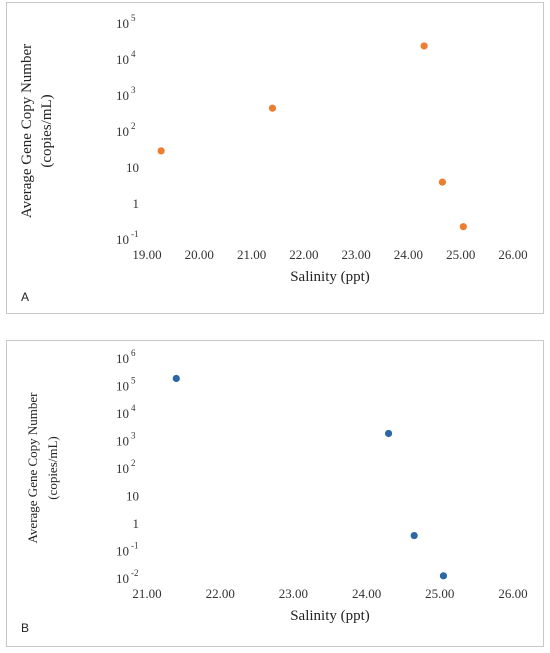 This screenshot has height=653, width=550. I want to click on y-tick-exponent: 6, so click(133, 353).